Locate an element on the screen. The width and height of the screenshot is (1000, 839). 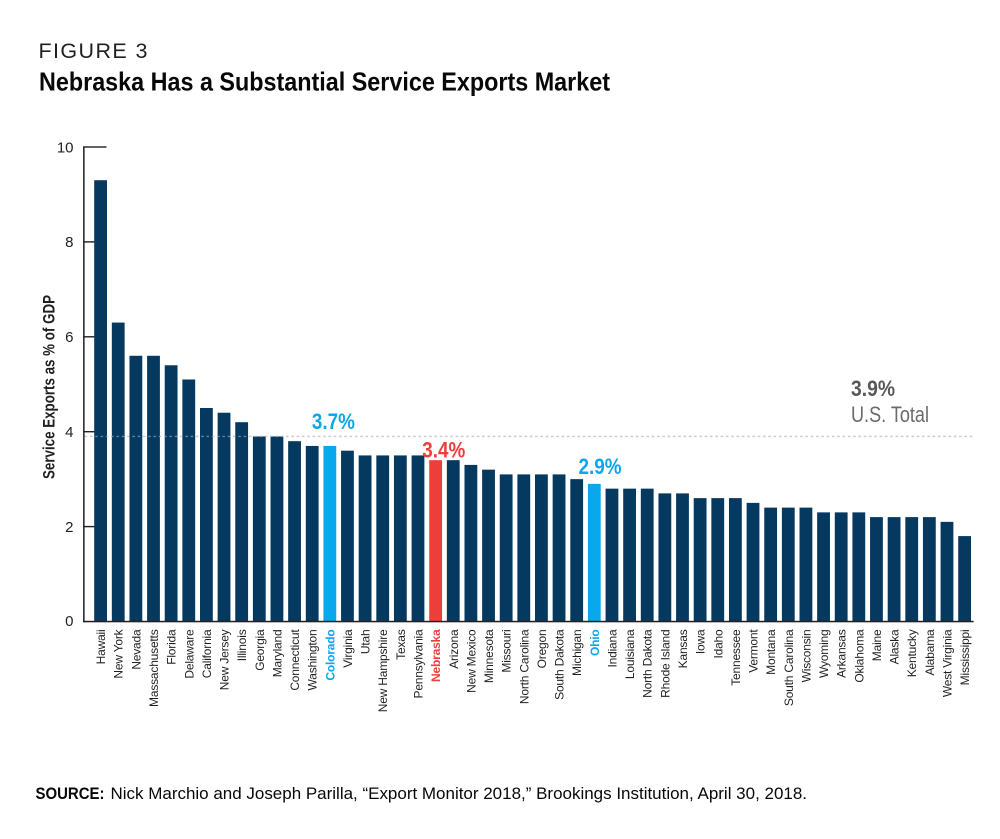
svg-text: Kansas is located at coordinates (683, 648).